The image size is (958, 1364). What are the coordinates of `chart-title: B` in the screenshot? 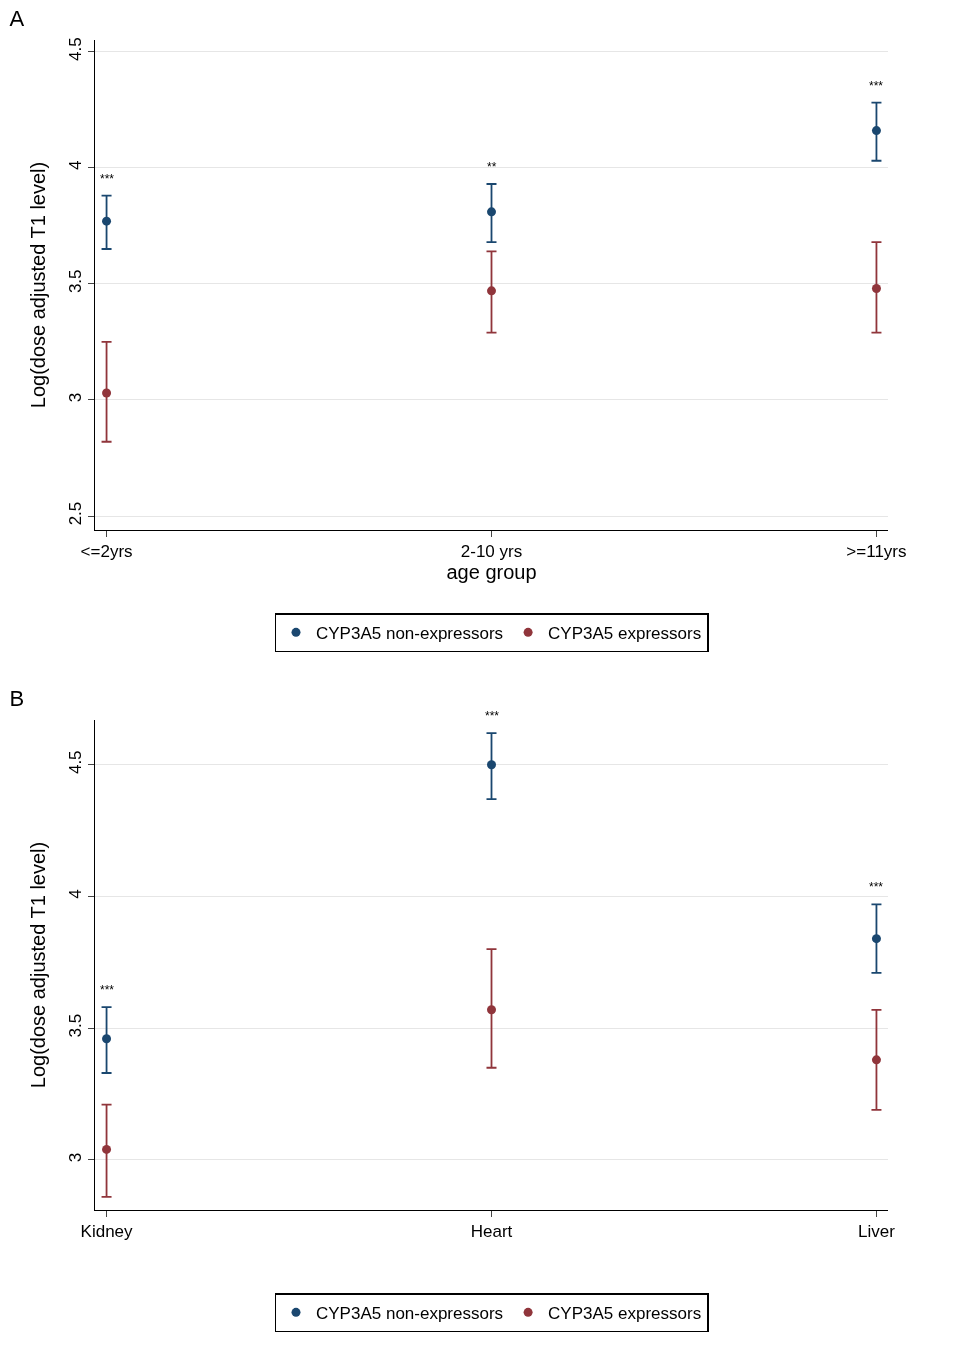 It's located at (17, 698).